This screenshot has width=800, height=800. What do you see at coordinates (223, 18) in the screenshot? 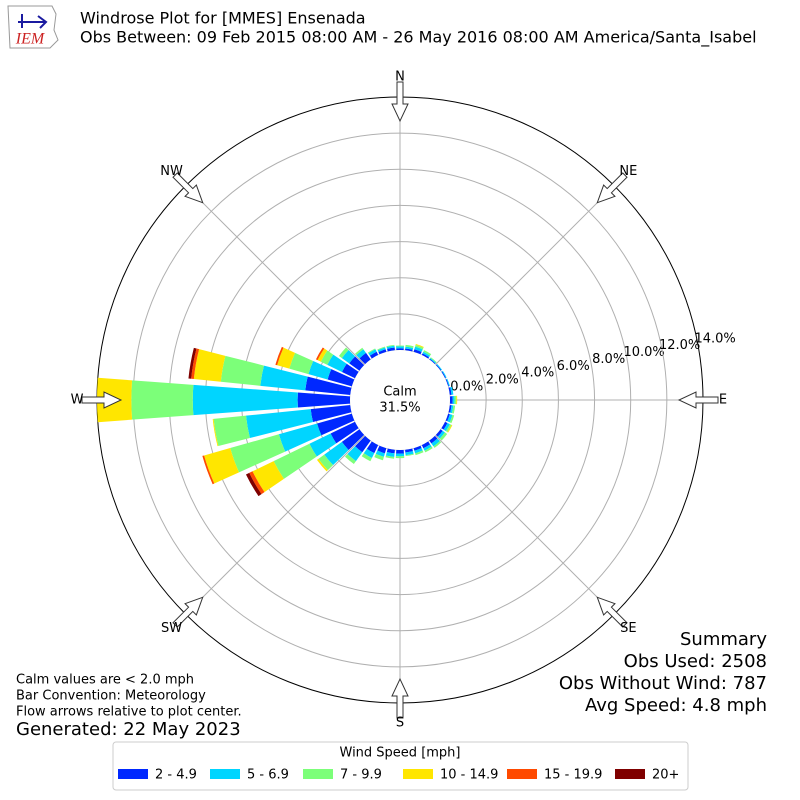
I see `chart-title: Windrose Plot for [MMES] Ensenada` at bounding box center [223, 18].